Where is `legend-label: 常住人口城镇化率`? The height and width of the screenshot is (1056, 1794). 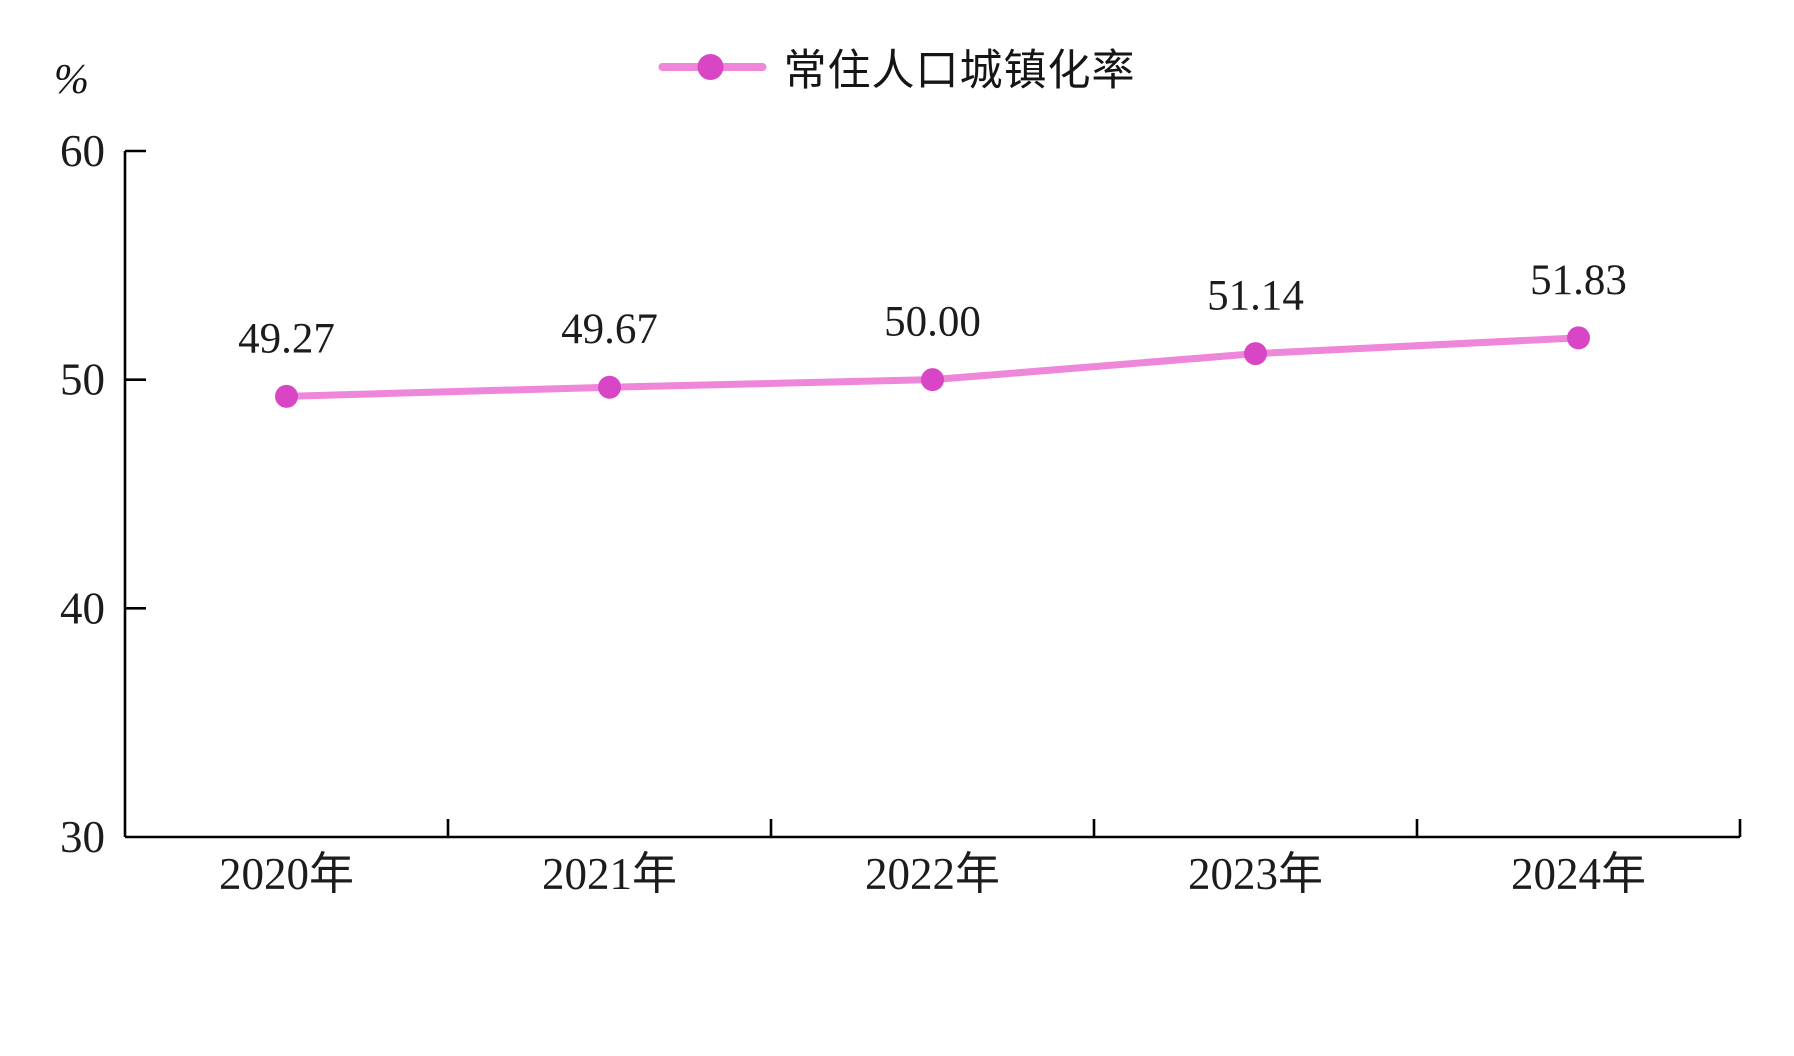 legend-label: 常住人口城镇化率 is located at coordinates (959, 71).